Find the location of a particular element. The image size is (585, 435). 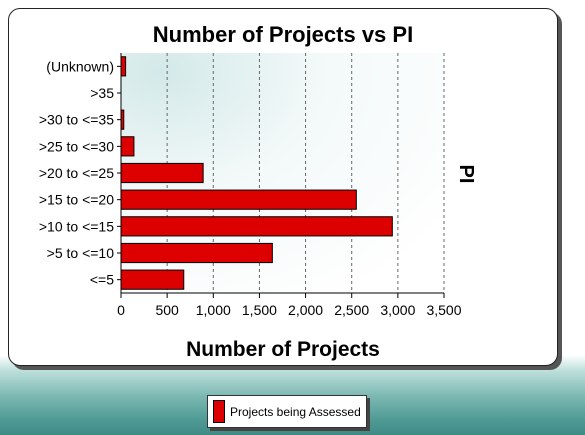

category-label: <=5 is located at coordinates (102, 280).